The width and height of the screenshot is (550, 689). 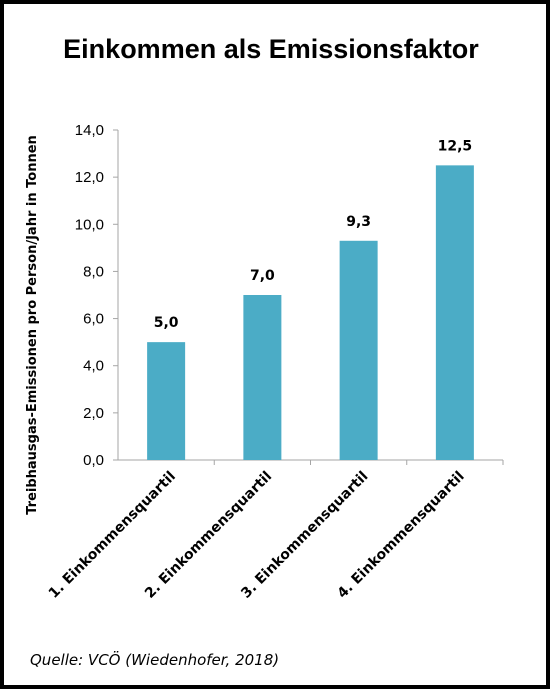 I want to click on value-label-1: 5,0, so click(x=166, y=323).